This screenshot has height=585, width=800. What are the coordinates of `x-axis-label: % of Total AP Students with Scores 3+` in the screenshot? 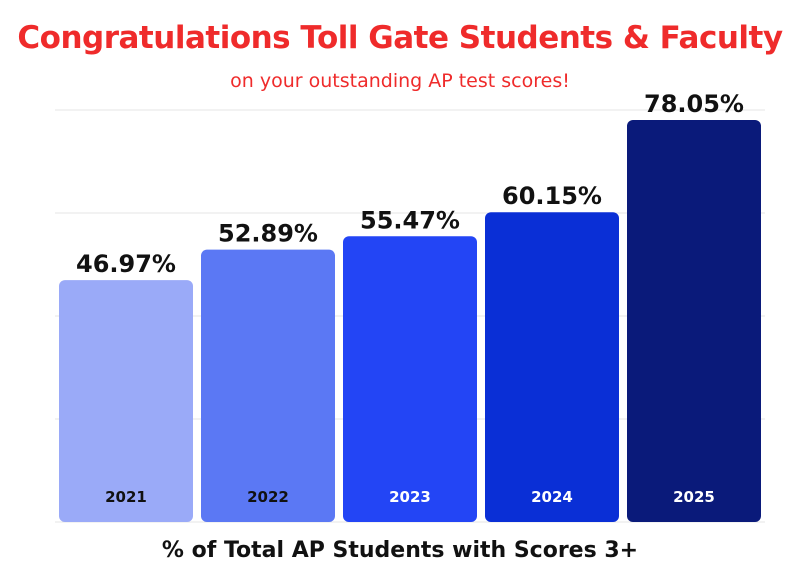 It's located at (400, 550).